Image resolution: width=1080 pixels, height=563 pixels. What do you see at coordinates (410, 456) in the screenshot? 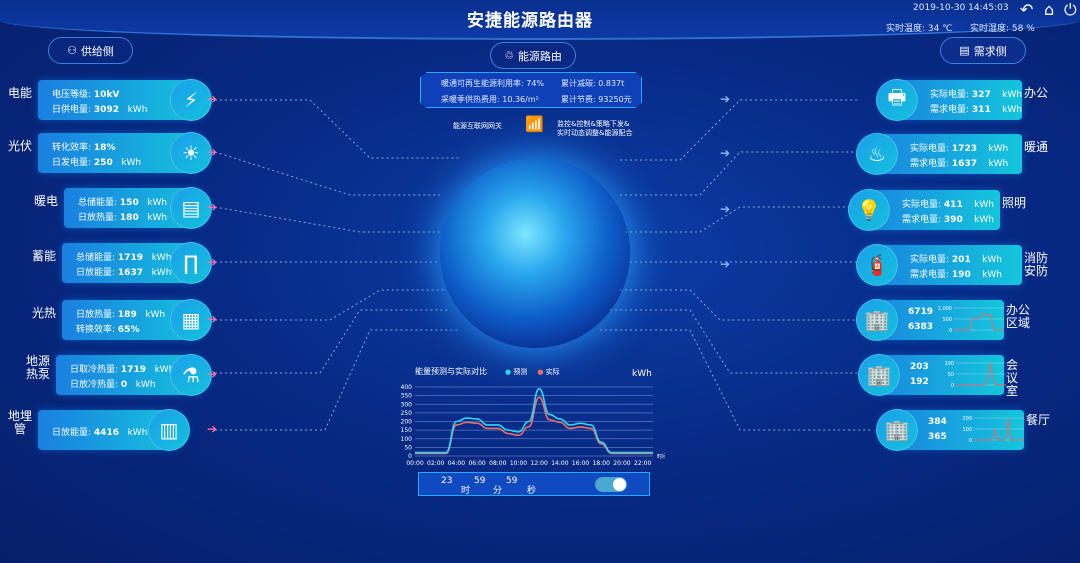
I see `y-tick-label: 0` at bounding box center [410, 456].